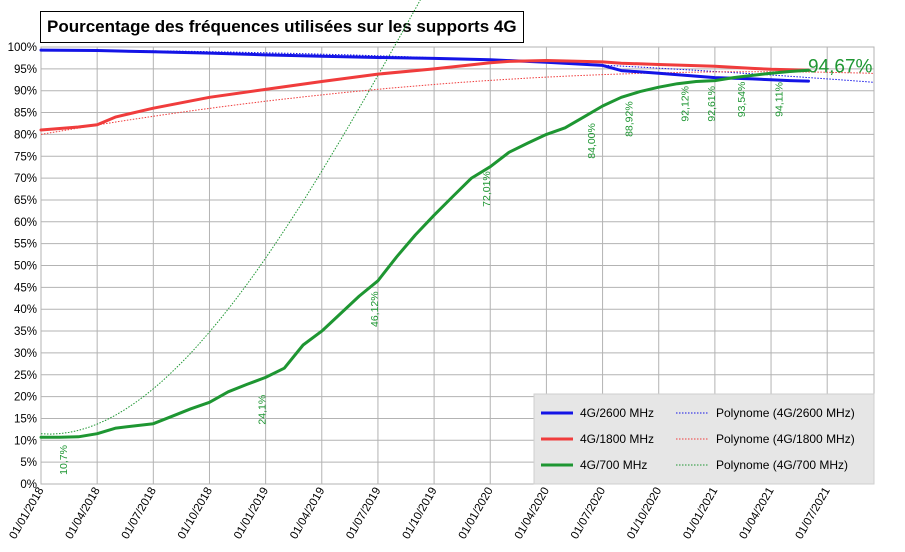  Describe the element at coordinates (25, 441) in the screenshot. I see `y-tick-label: 10%` at that location.